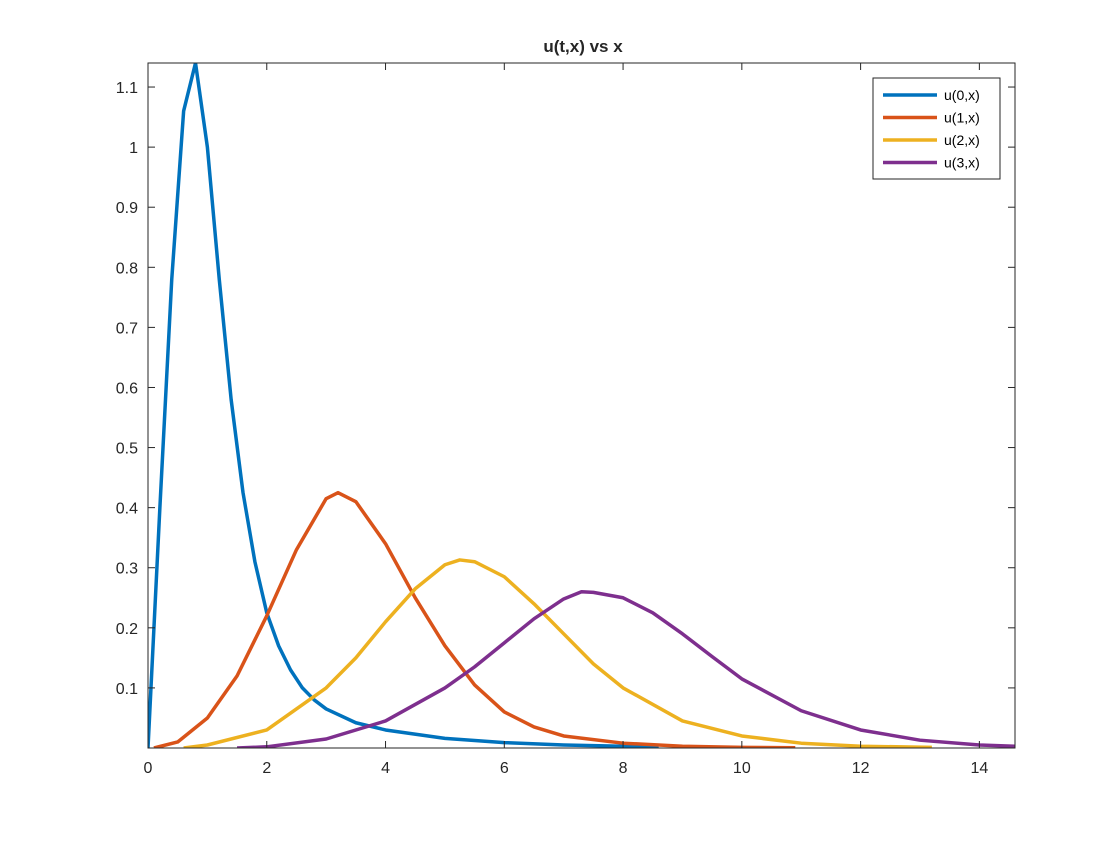 This screenshot has height=845, width=1120. Describe the element at coordinates (127, 388) in the screenshot. I see `y-tick-label: 0.6` at that location.